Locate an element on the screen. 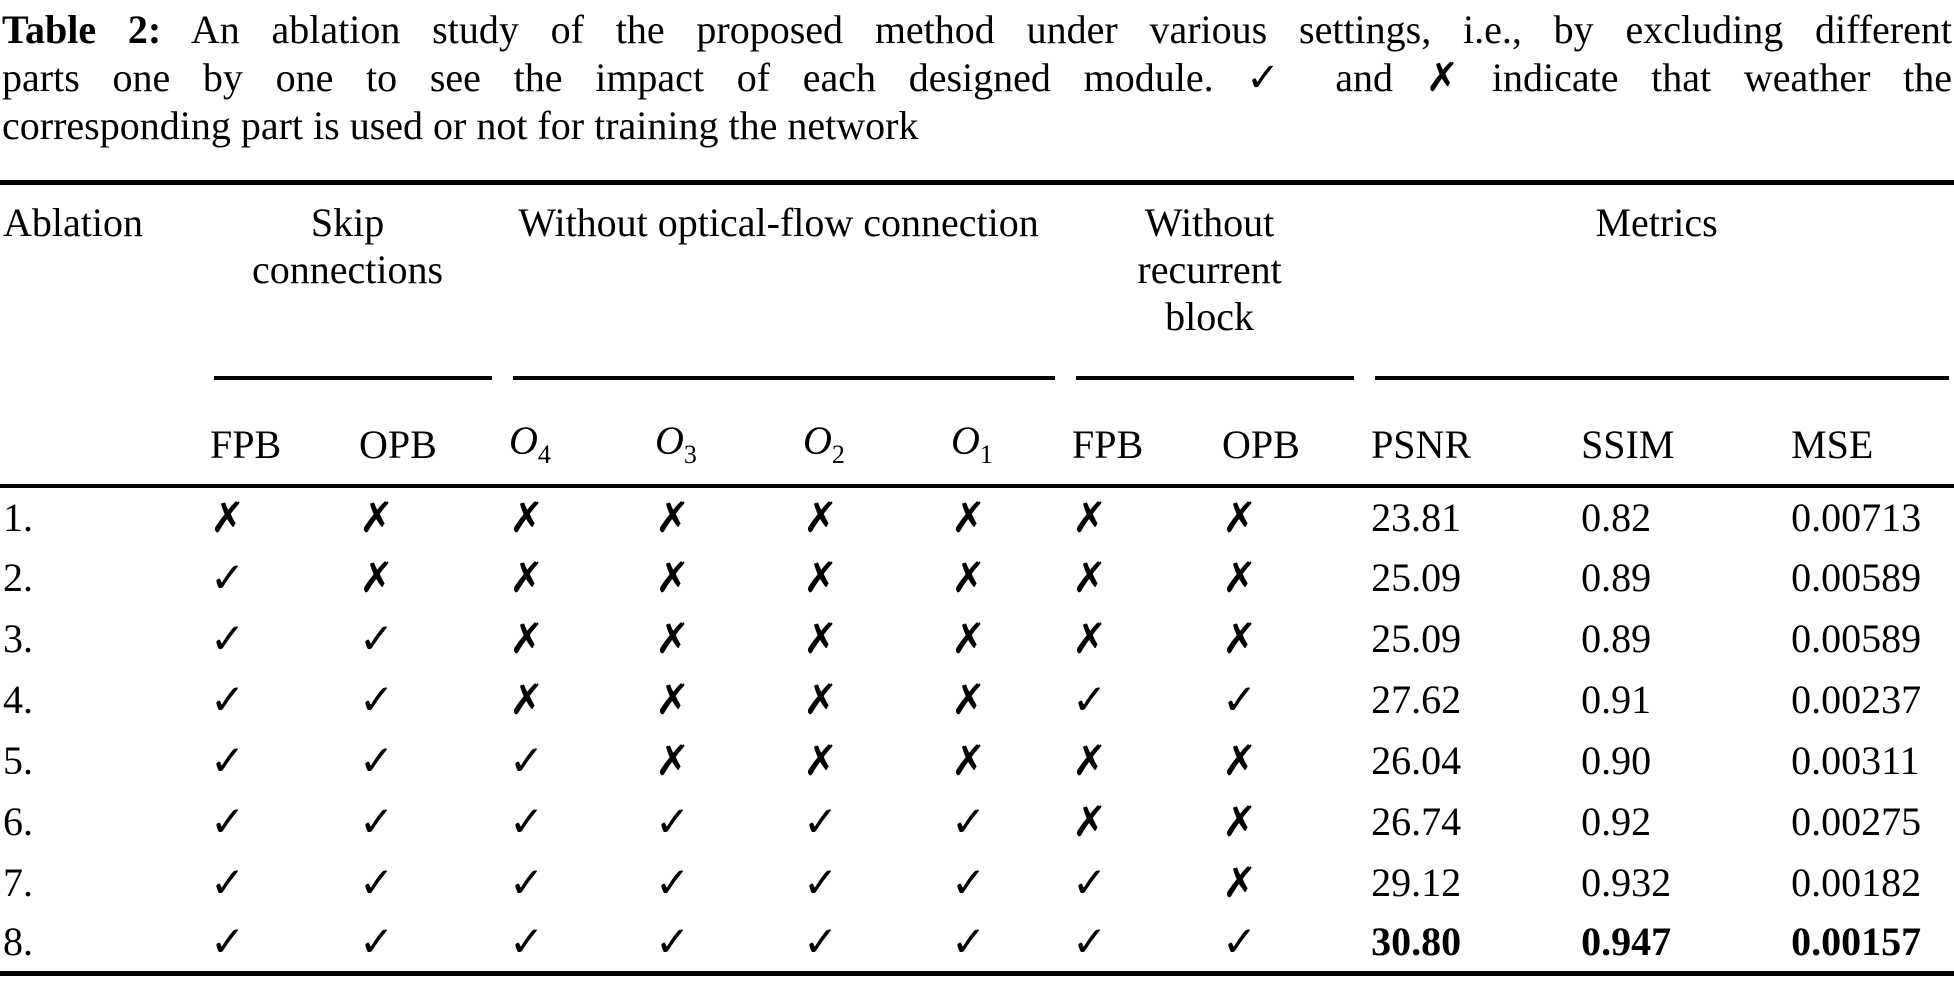 The height and width of the screenshot is (1000, 1954). row-number-cell: 6. is located at coordinates (18, 821).